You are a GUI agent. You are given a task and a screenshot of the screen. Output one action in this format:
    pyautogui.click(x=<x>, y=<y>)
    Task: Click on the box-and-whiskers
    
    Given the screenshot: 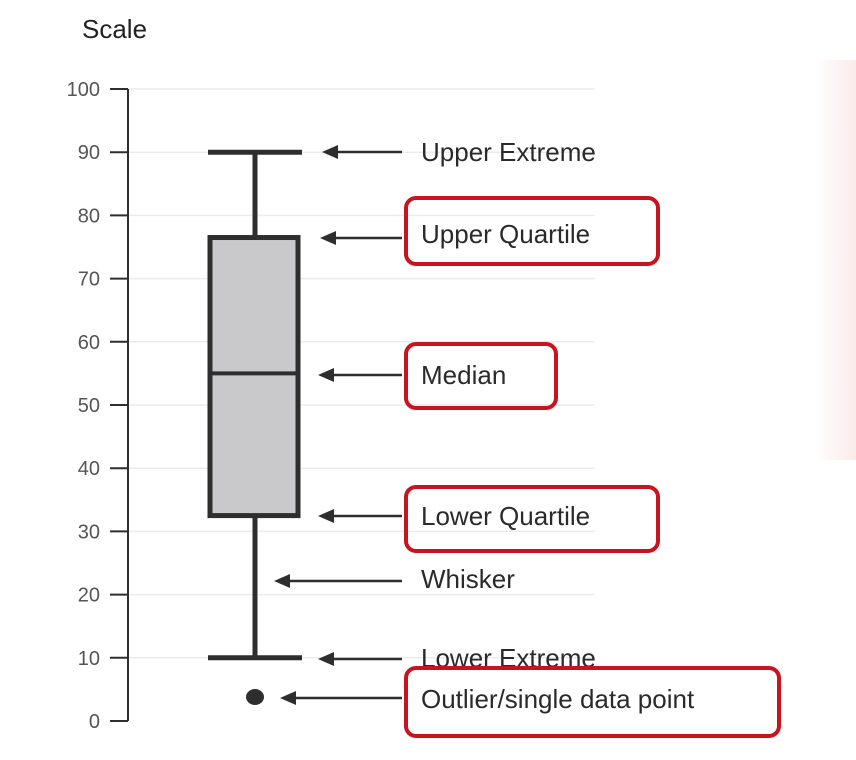 What is the action you would take?
    pyautogui.click(x=254, y=427)
    